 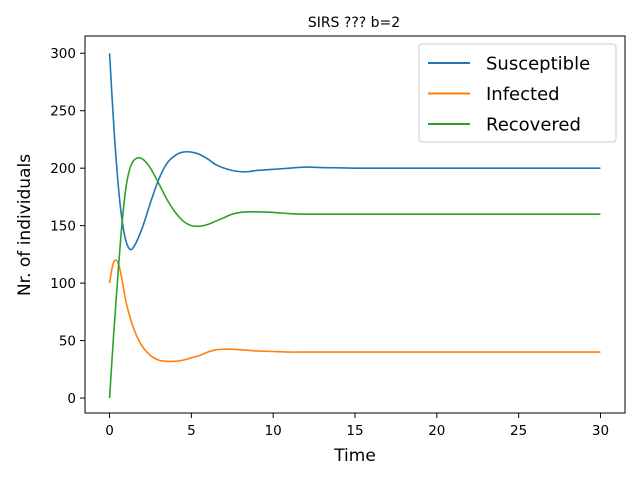 I want to click on legend: Susceptible Infected Recovered, so click(x=517, y=93).